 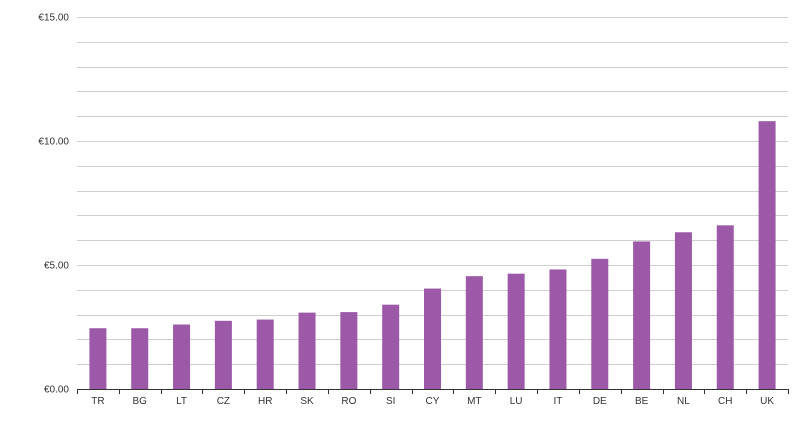 I want to click on x-tick-label: HR, so click(x=265, y=401).